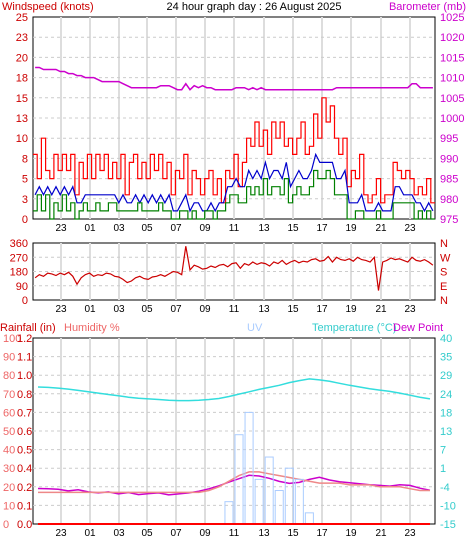 This screenshot has width=467, height=559. Describe the element at coordinates (446, 376) in the screenshot. I see `temperature-tick: 29` at that location.